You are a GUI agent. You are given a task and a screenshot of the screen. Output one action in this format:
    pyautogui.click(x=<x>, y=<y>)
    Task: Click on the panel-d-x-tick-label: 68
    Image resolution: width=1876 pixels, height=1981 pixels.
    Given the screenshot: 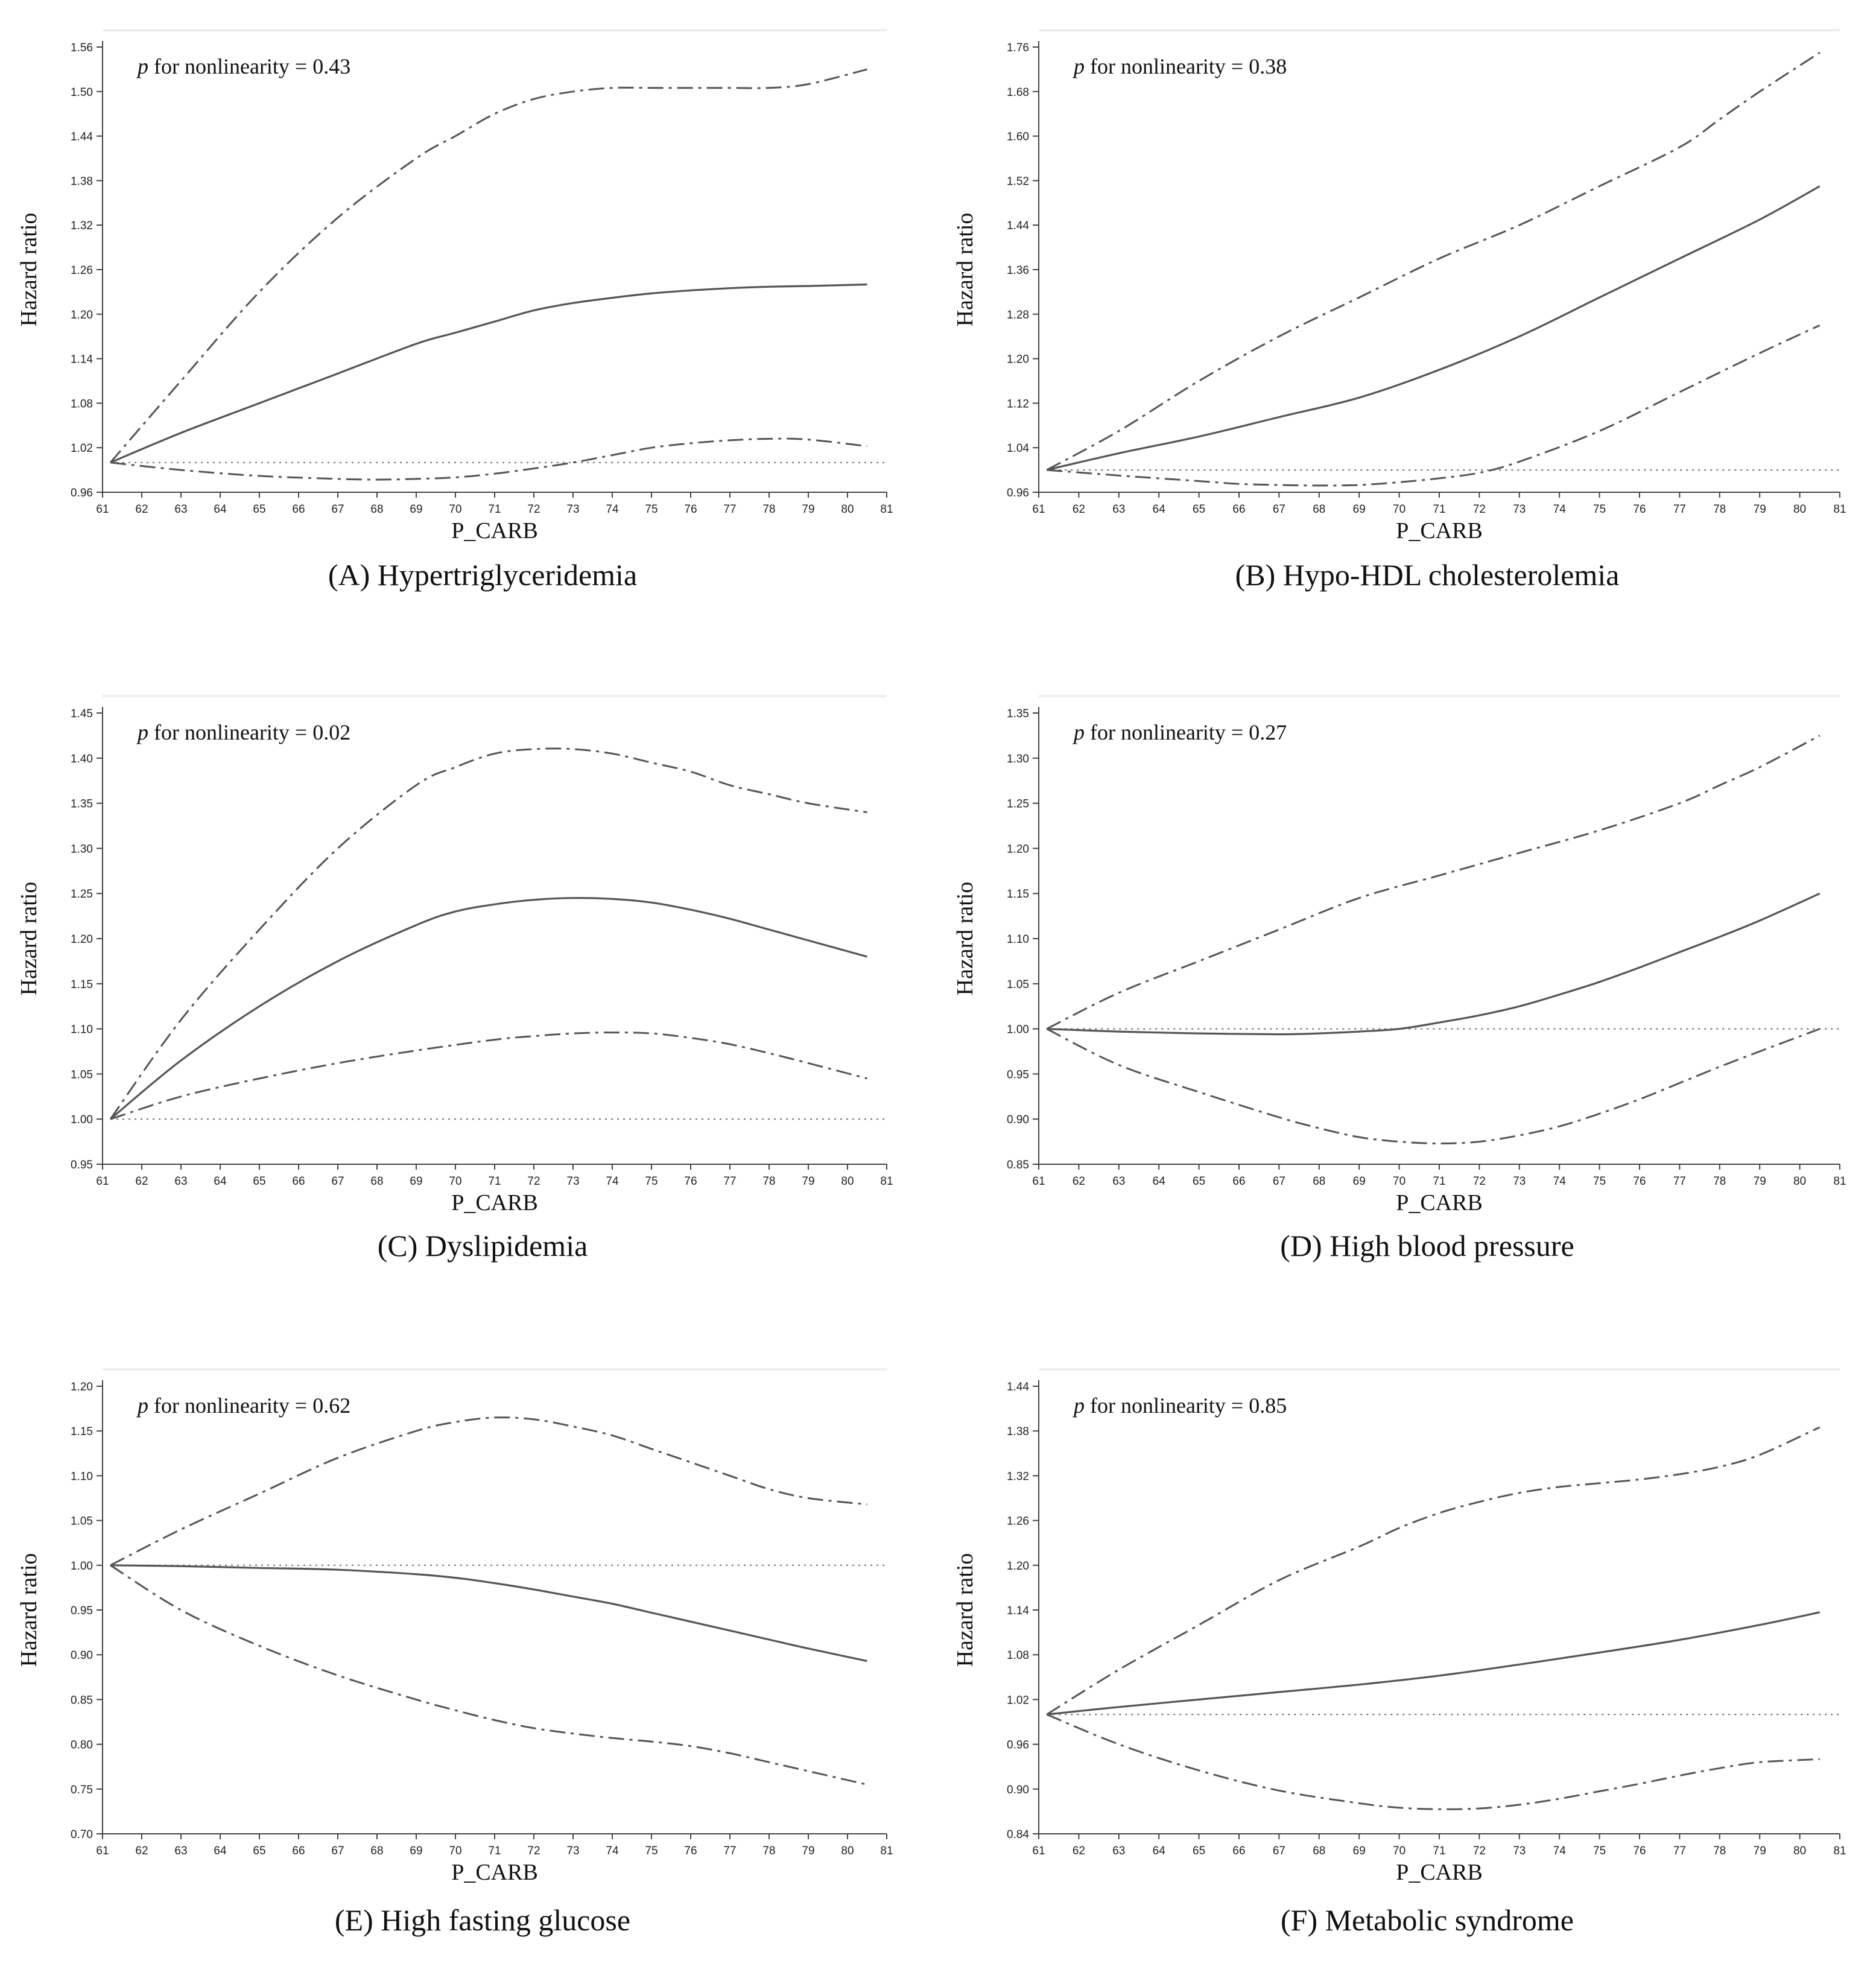 What is the action you would take?
    pyautogui.click(x=1319, y=1181)
    